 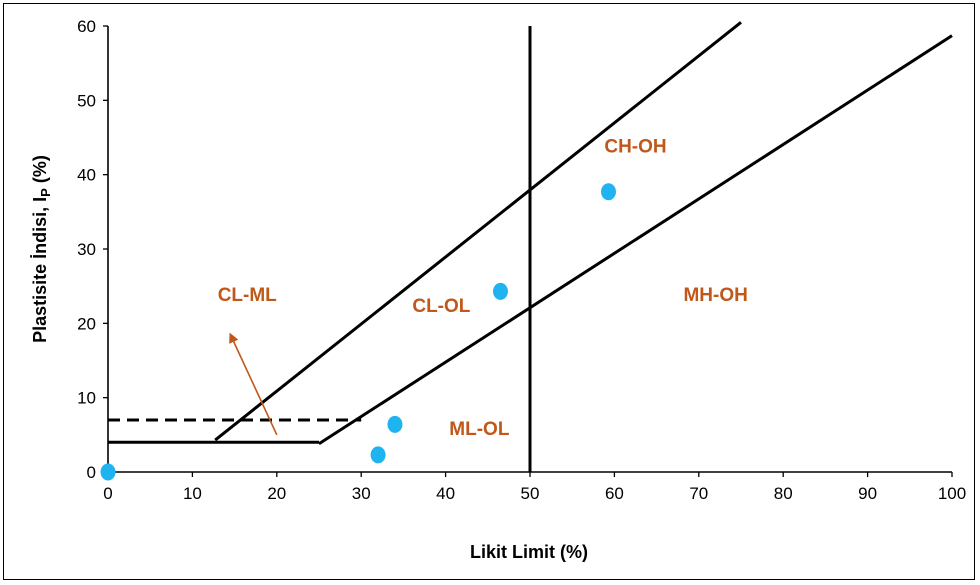 What do you see at coordinates (635, 146) in the screenshot?
I see `region-label: CH-OH` at bounding box center [635, 146].